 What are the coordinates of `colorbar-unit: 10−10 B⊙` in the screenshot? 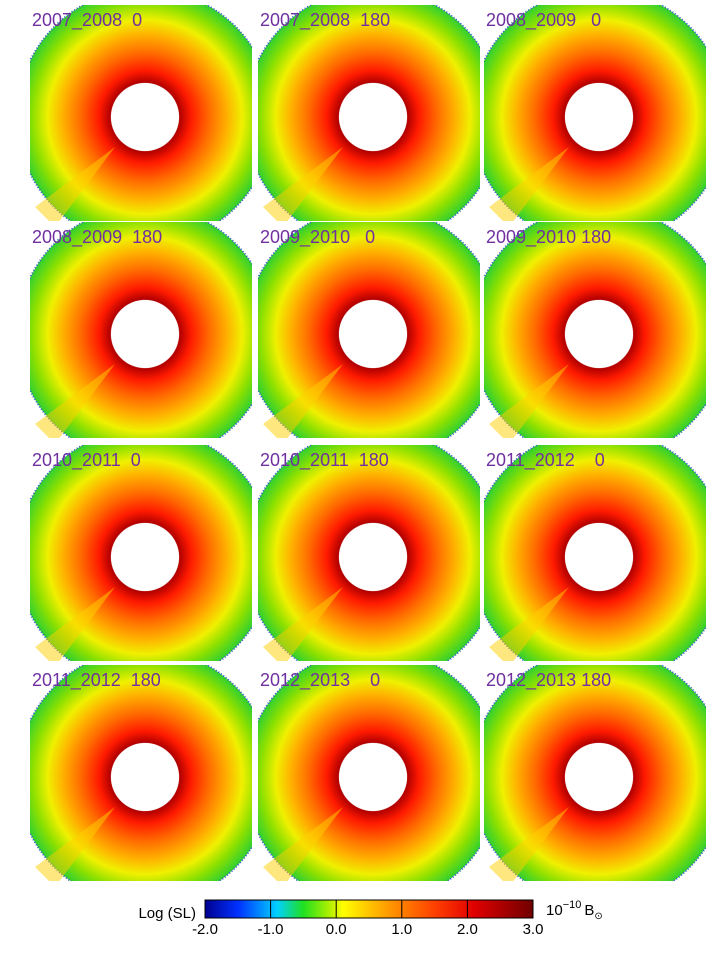 It's located at (574, 910).